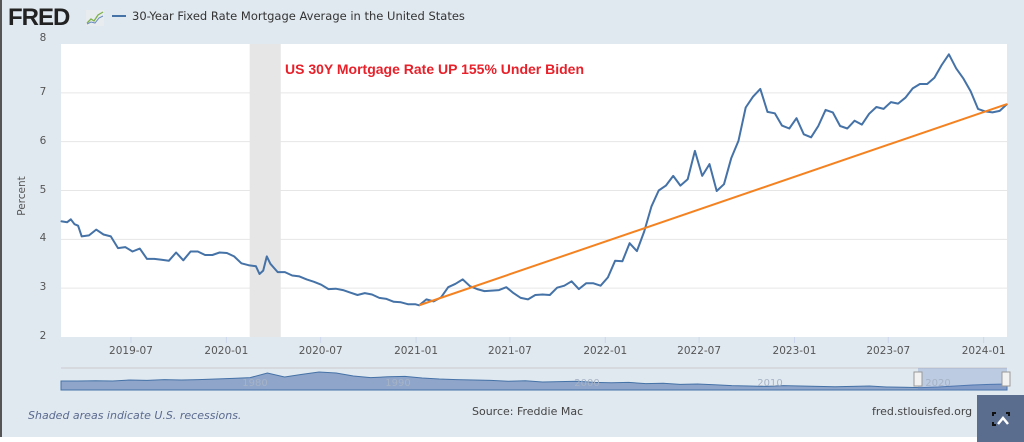  Describe the element at coordinates (534, 381) in the screenshot. I see `navigator-area` at that location.